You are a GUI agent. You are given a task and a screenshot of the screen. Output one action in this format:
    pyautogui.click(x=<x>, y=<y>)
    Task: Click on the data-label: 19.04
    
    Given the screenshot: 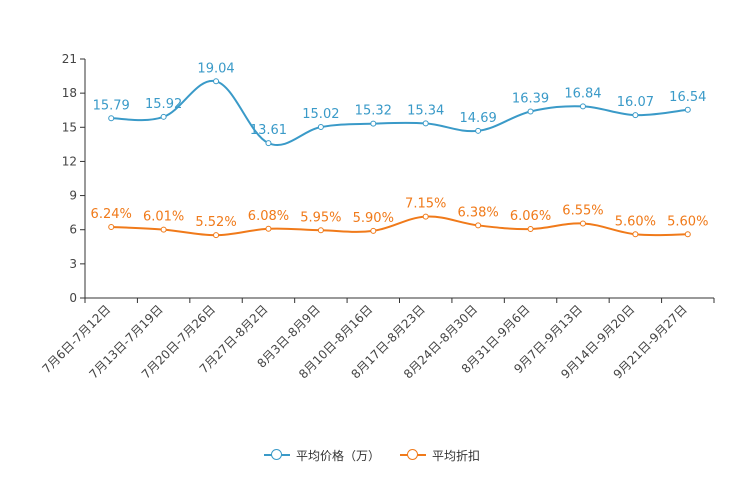 What is the action you would take?
    pyautogui.click(x=215, y=68)
    